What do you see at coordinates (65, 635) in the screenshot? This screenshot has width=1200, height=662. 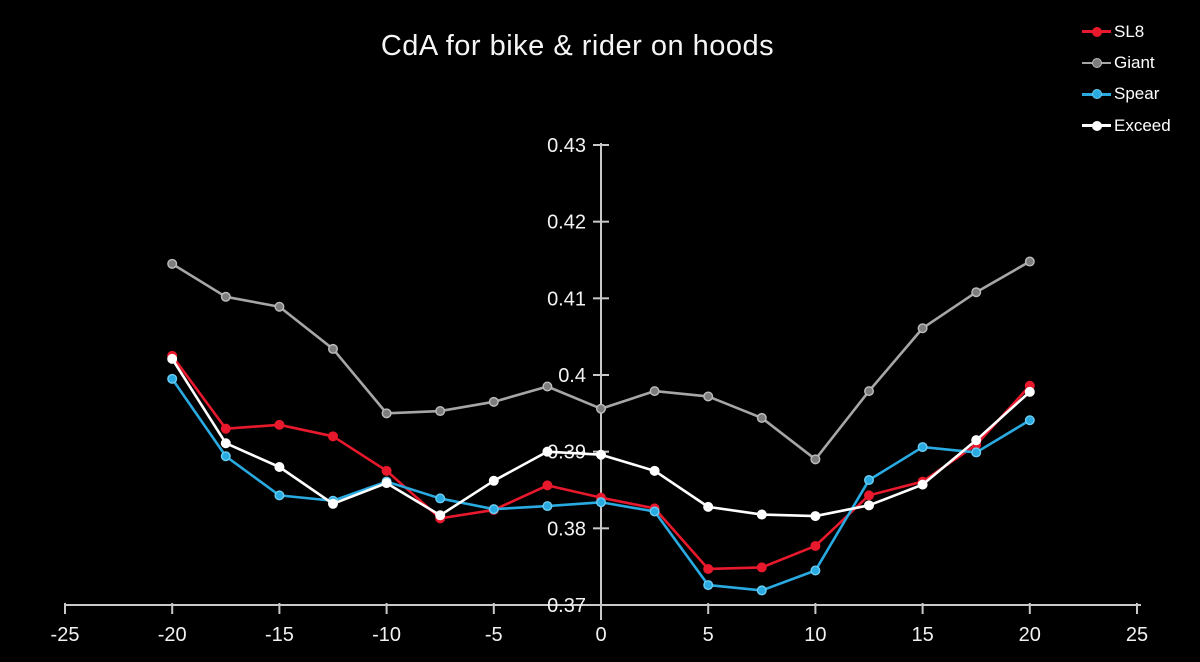 I see `x-tick-label: -25` at bounding box center [65, 635].